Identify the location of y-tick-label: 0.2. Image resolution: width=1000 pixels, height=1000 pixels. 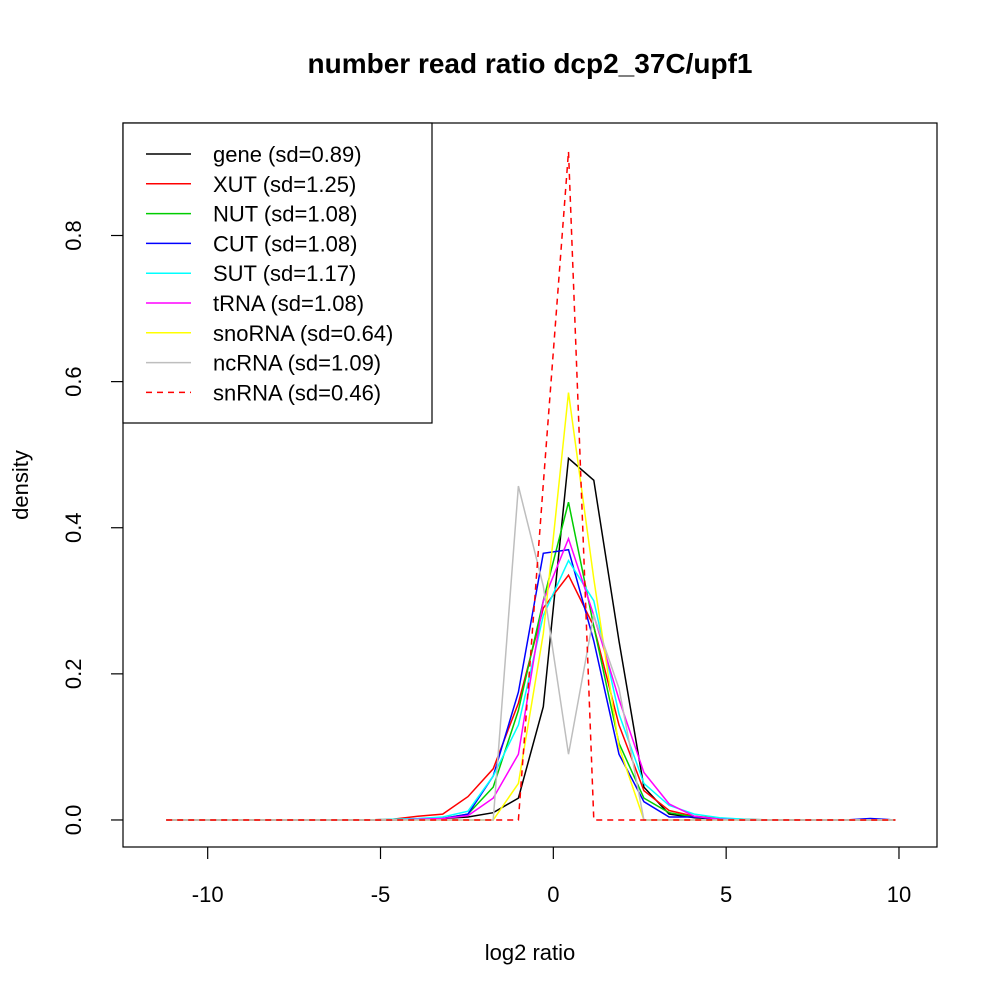
(73, 674).